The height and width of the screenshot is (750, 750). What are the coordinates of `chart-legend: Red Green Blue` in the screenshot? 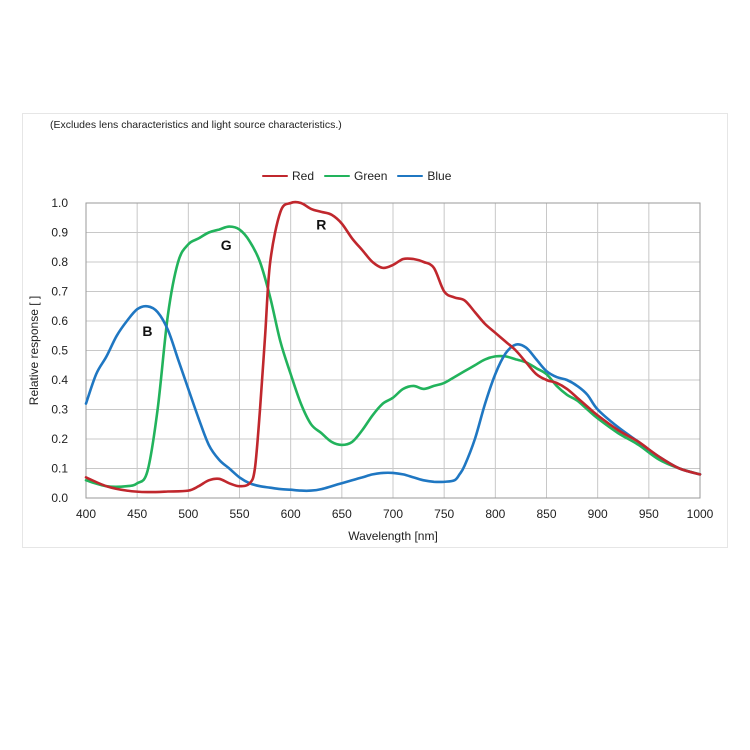 It's located at (356, 176).